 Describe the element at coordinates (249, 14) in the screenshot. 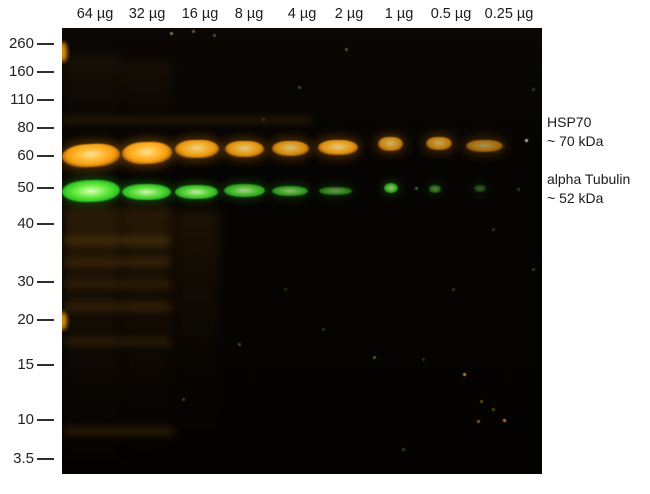

I see `lane-label: 8 µg` at that location.